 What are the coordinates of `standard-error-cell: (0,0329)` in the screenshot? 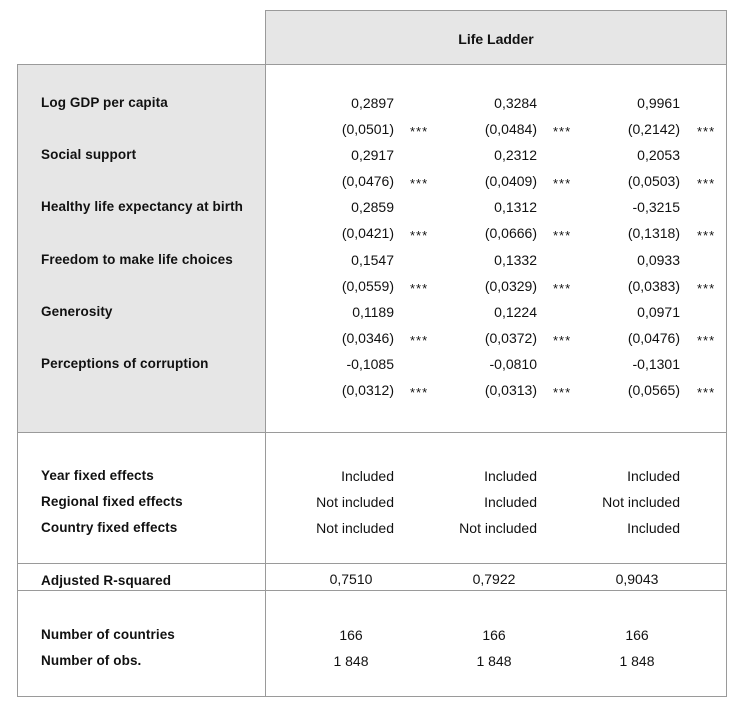 It's located at (510, 285).